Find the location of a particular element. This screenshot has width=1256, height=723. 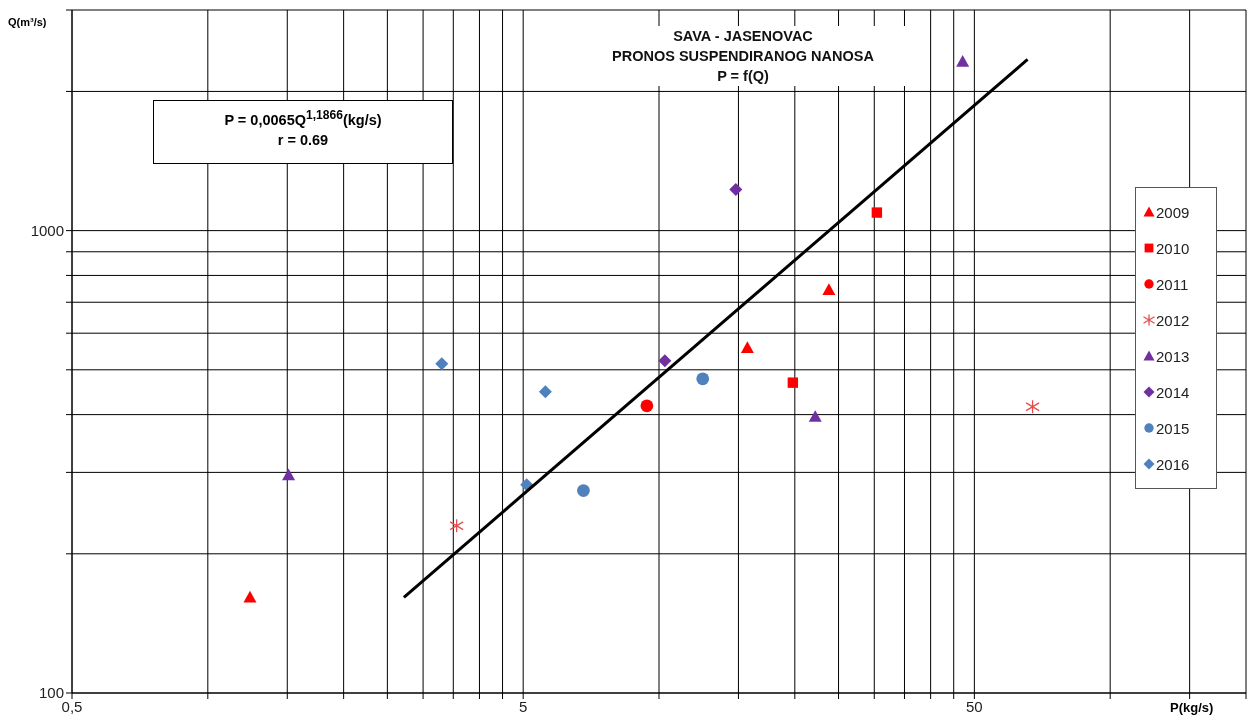

legend-label: 2015 is located at coordinates (1173, 428).